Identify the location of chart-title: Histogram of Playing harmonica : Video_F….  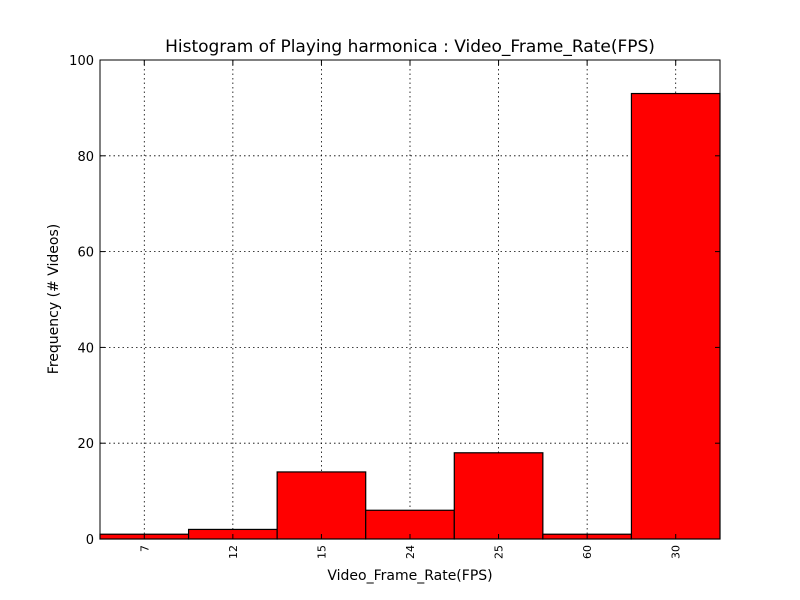
(410, 47).